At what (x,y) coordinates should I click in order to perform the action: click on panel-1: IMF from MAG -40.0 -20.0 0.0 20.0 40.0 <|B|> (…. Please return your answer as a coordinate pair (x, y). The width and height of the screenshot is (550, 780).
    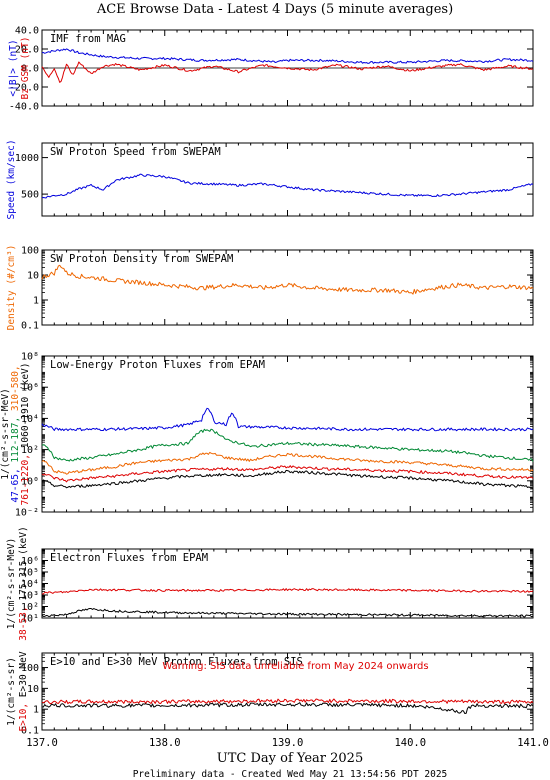
    Looking at the image, I should click on (271, 69).